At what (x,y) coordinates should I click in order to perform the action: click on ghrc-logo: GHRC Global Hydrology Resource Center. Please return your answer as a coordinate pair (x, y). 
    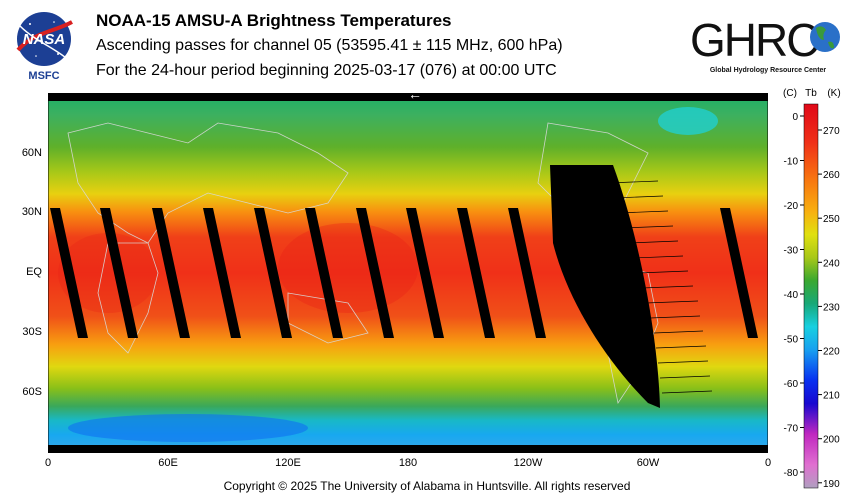
    Looking at the image, I should click on (765, 44).